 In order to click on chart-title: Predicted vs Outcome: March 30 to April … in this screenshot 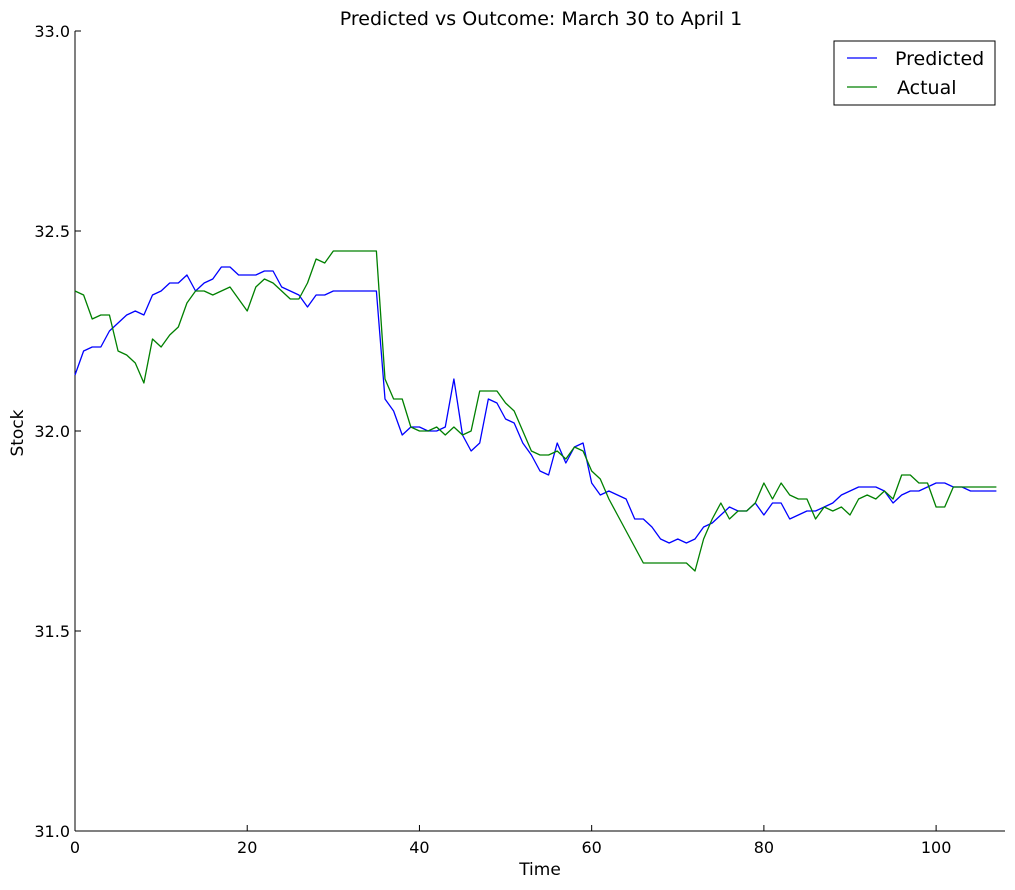, I will do `click(541, 19)`.